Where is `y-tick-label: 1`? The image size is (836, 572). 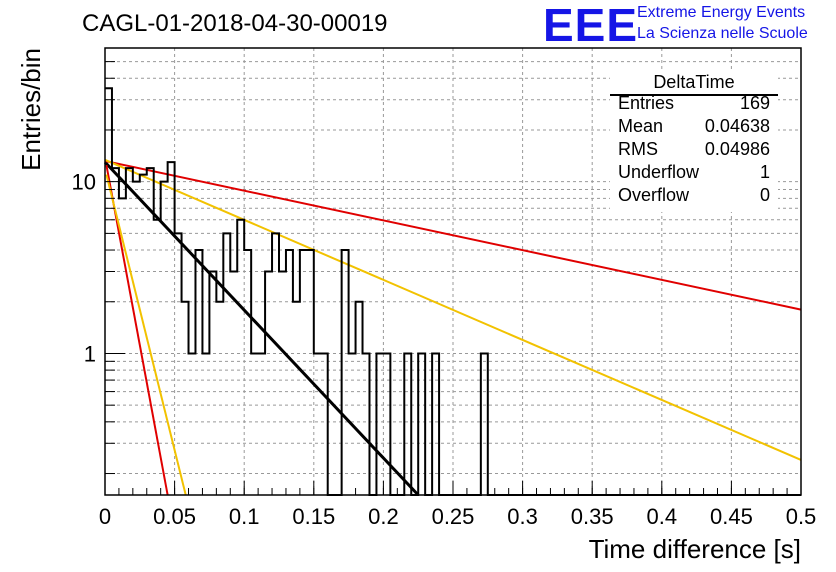
y-tick-label: 1 is located at coordinates (90, 353).